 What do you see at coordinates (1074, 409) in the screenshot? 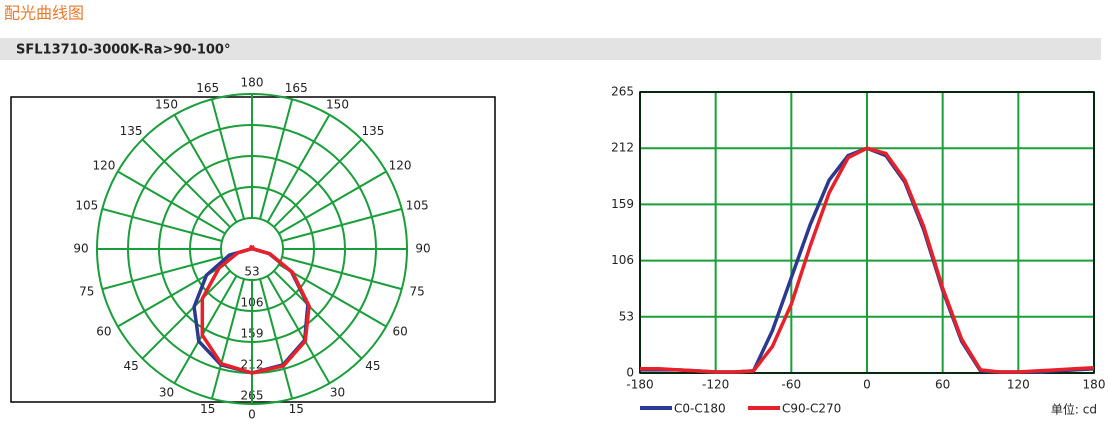
I see `unit-label: 单位: cd` at bounding box center [1074, 409].